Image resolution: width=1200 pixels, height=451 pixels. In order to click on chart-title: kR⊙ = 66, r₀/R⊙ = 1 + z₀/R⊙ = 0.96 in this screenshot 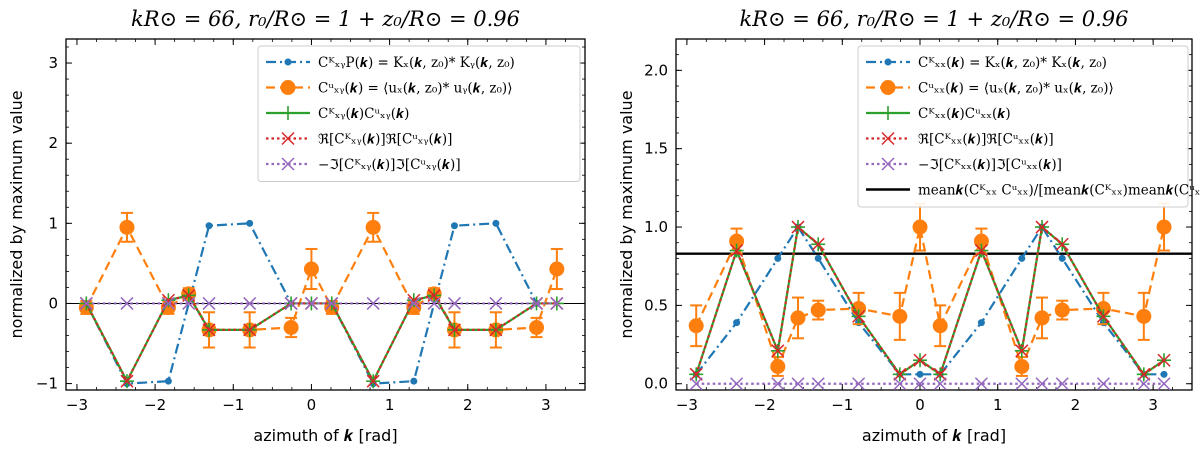, I will do `click(325, 19)`.